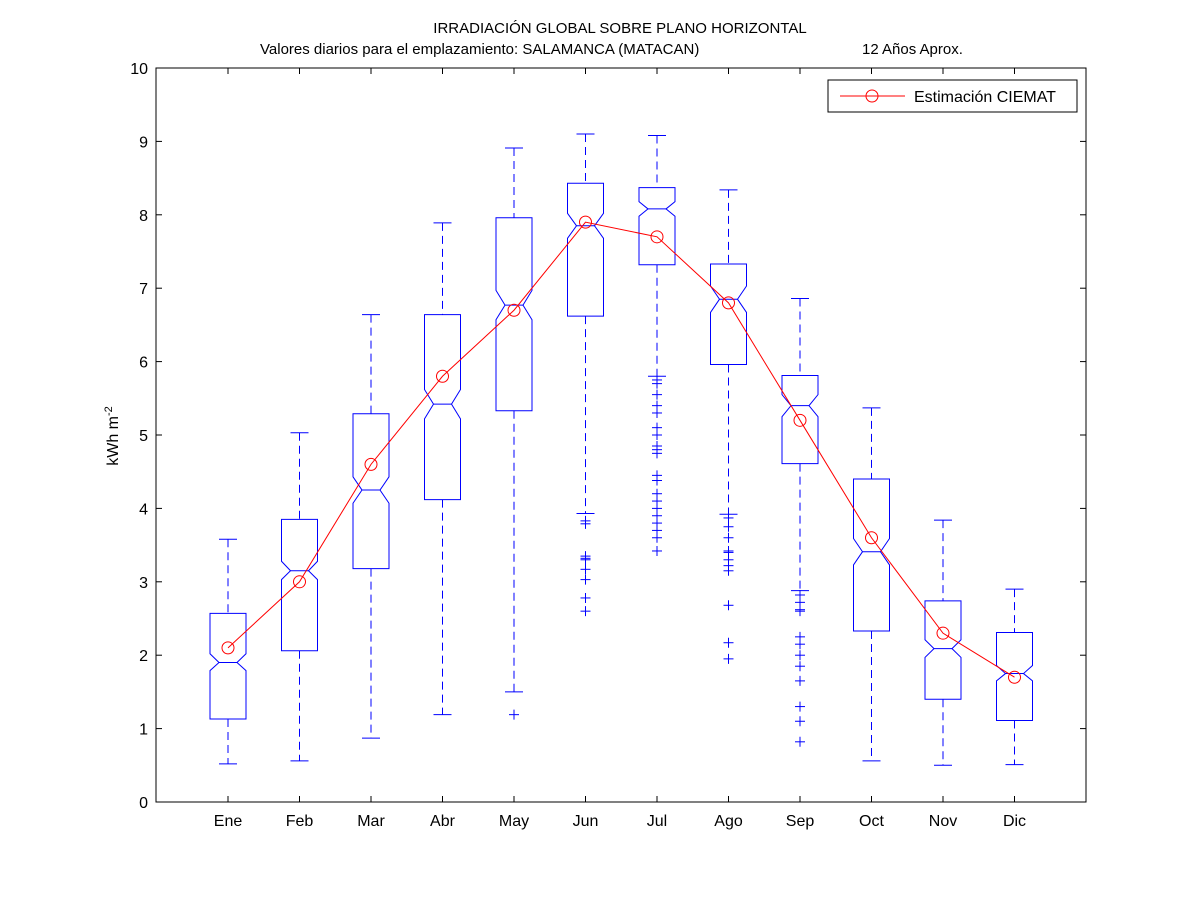  What do you see at coordinates (586, 821) in the screenshot?
I see `x-tick-label: Jun` at bounding box center [586, 821].